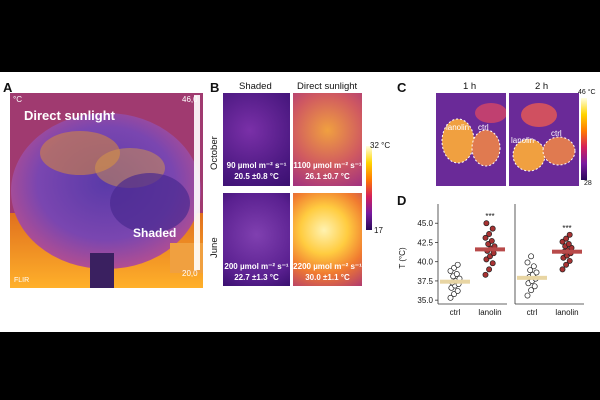  What do you see at coordinates (425, 300) in the screenshot?
I see `y-tick-label: 35.0` at bounding box center [425, 300].